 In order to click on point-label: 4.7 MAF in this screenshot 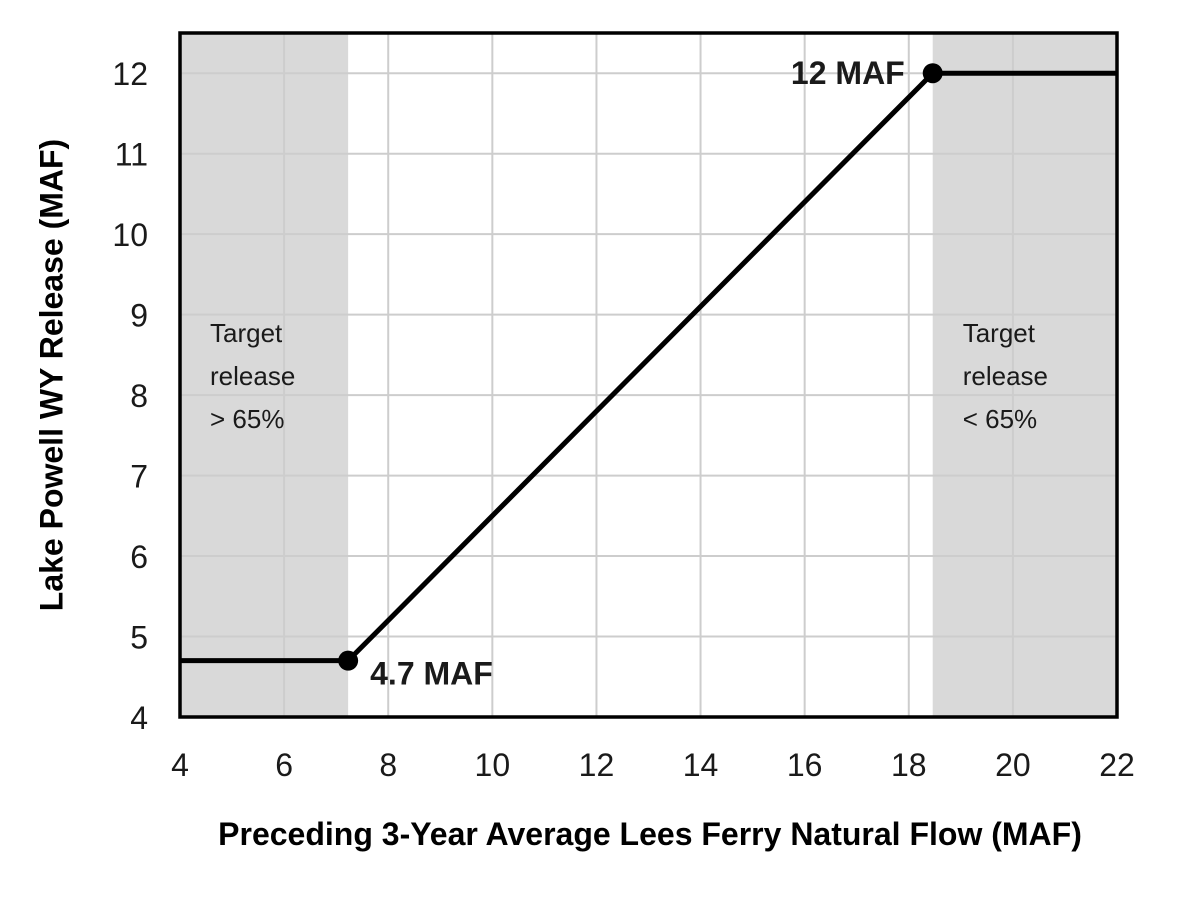, I will do `click(431, 674)`.